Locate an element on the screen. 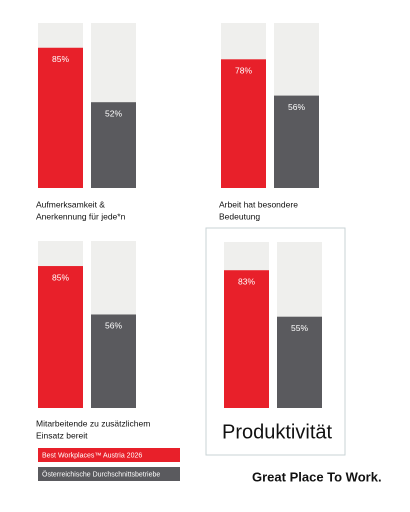 The image size is (410, 512). panel-title: Bedeutung is located at coordinates (239, 216).